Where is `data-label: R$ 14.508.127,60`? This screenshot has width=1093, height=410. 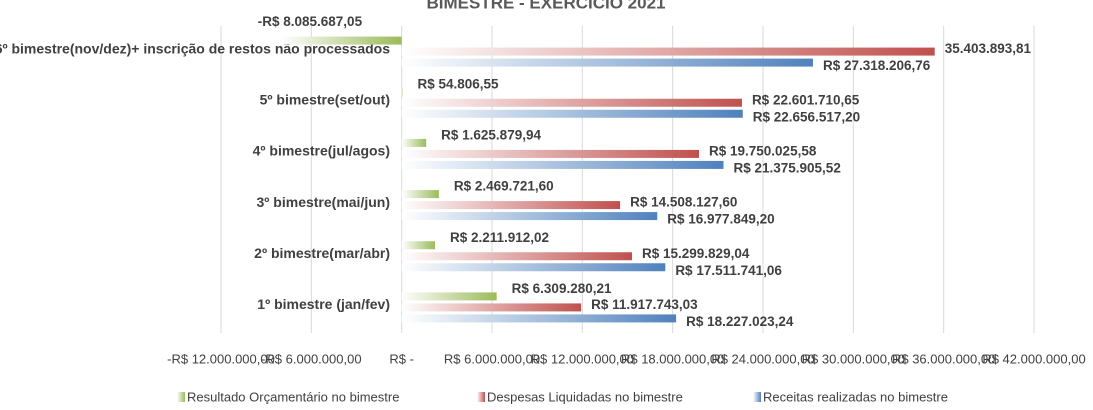 data-label: R$ 14.508.127,60 is located at coordinates (683, 202).